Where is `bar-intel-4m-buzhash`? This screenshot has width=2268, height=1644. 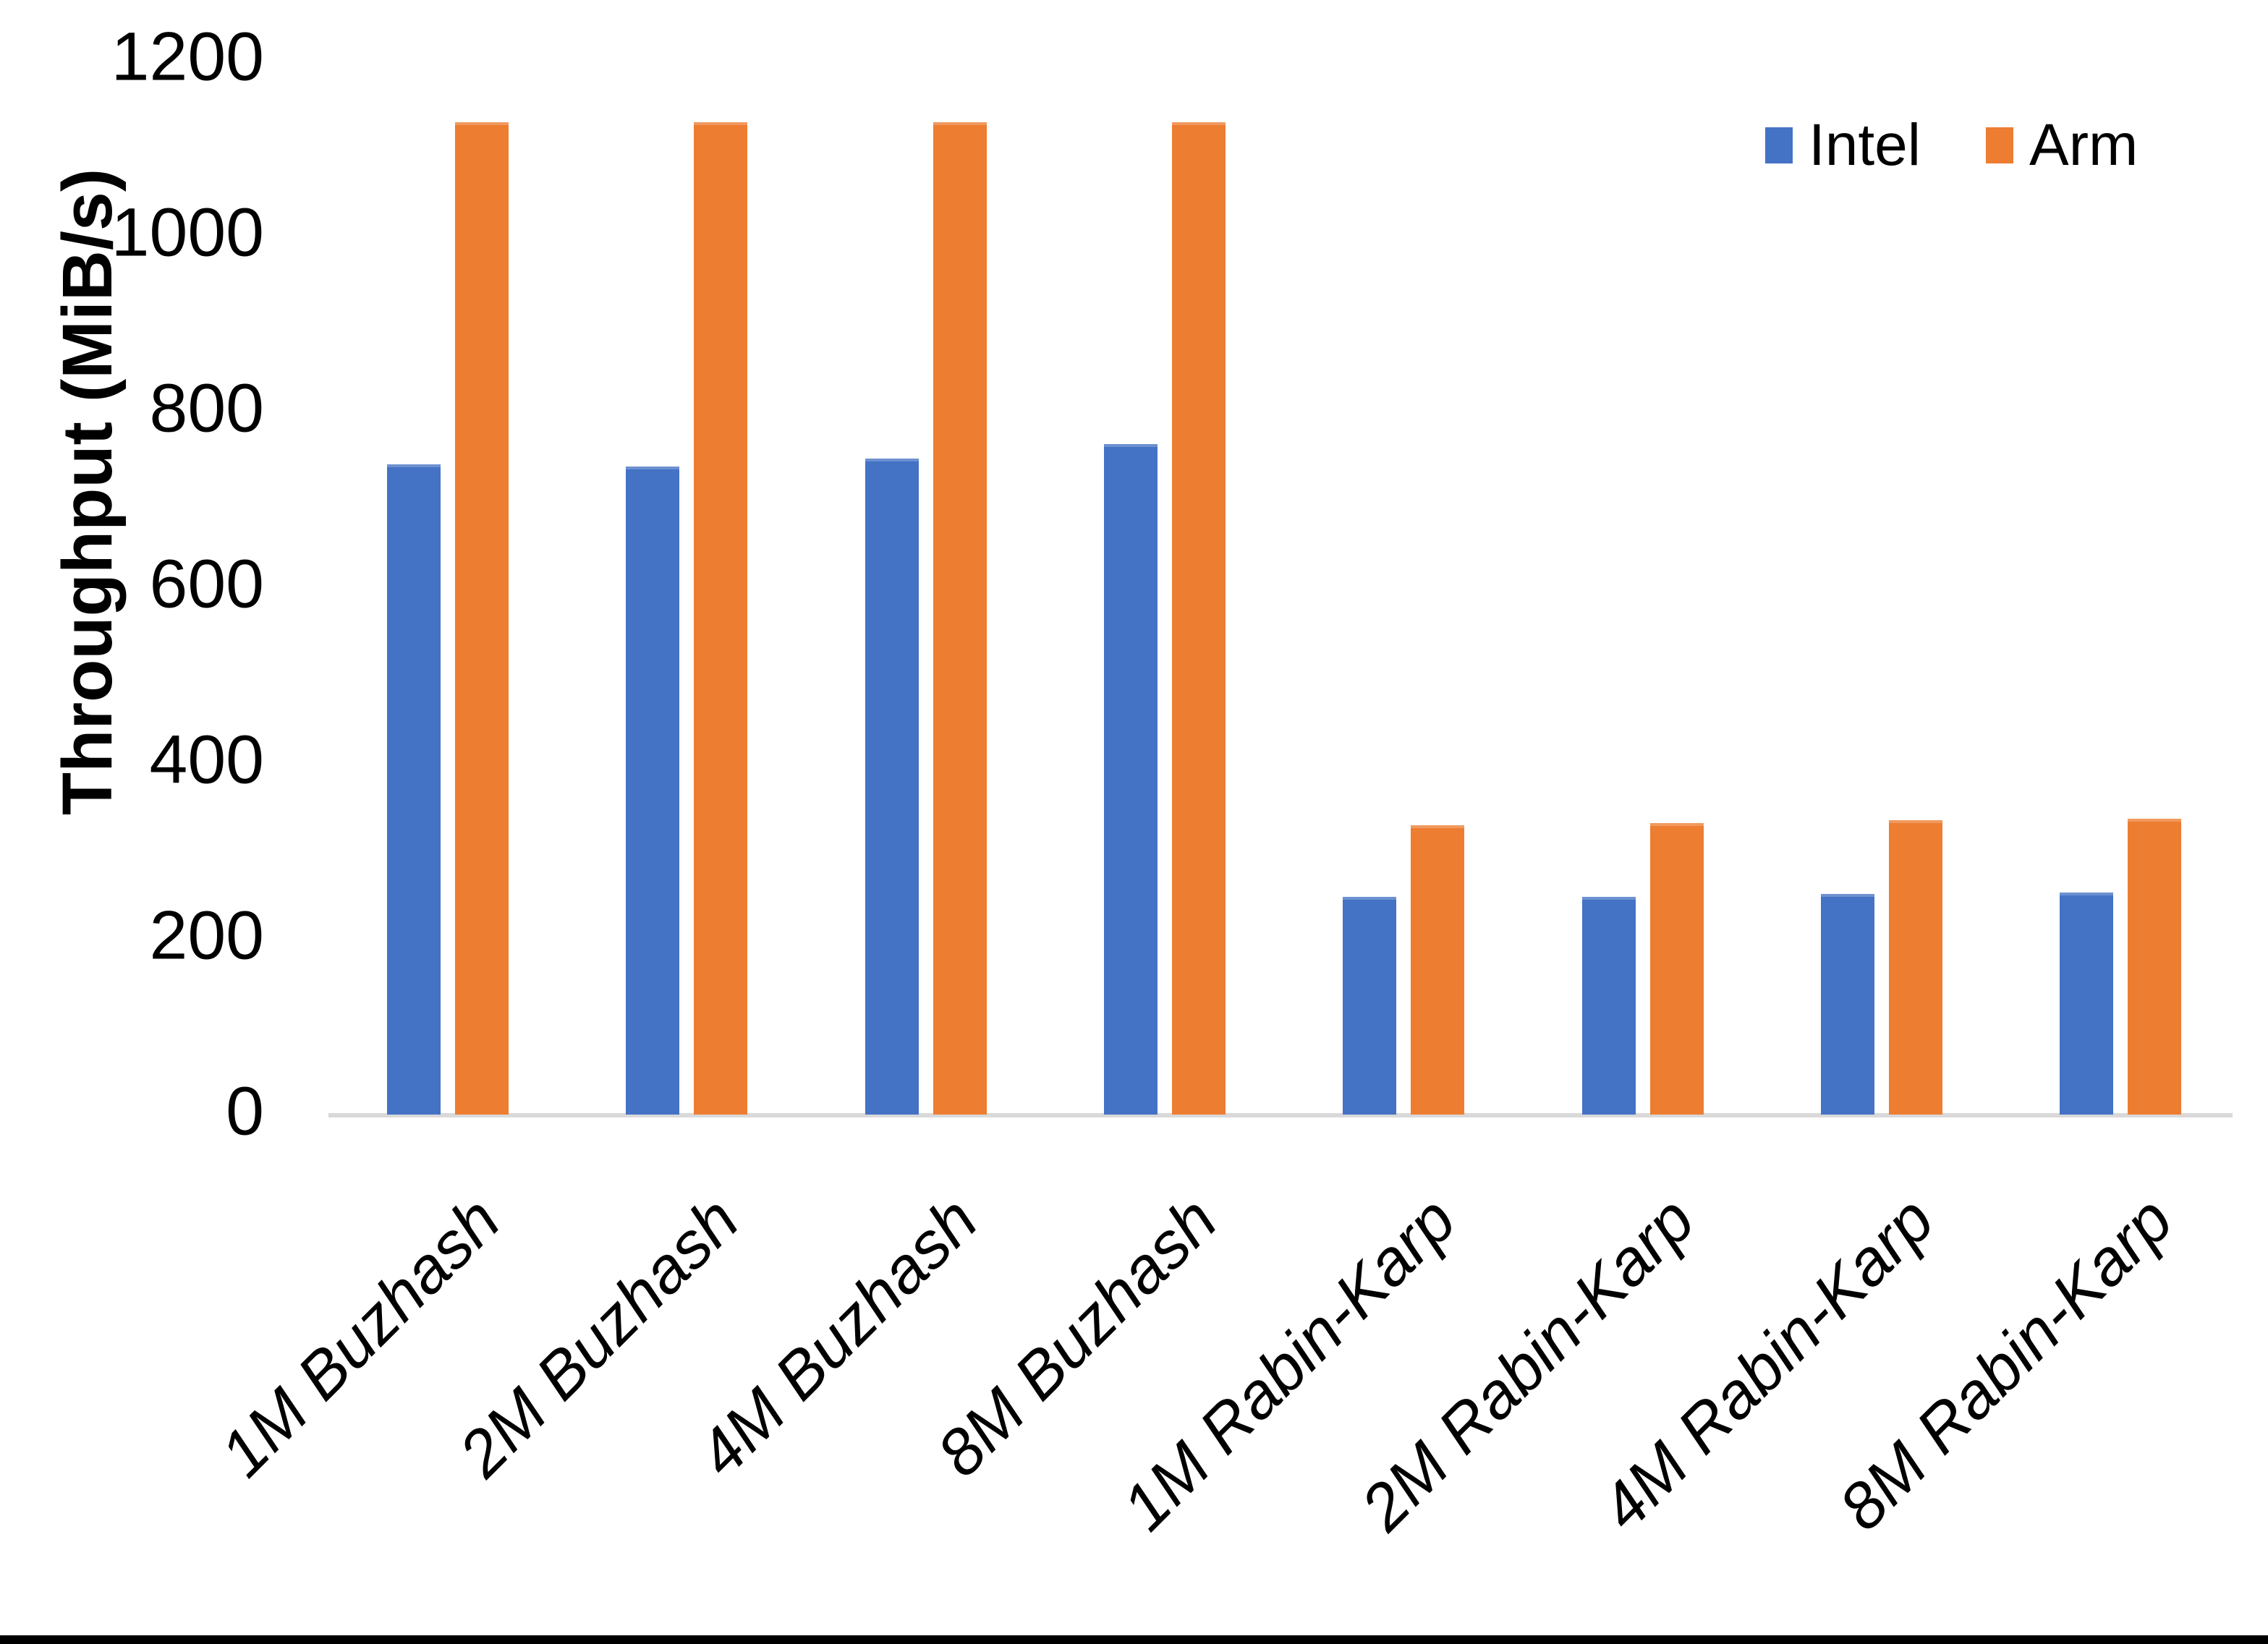 bar-intel-4m-buzhash is located at coordinates (892, 786).